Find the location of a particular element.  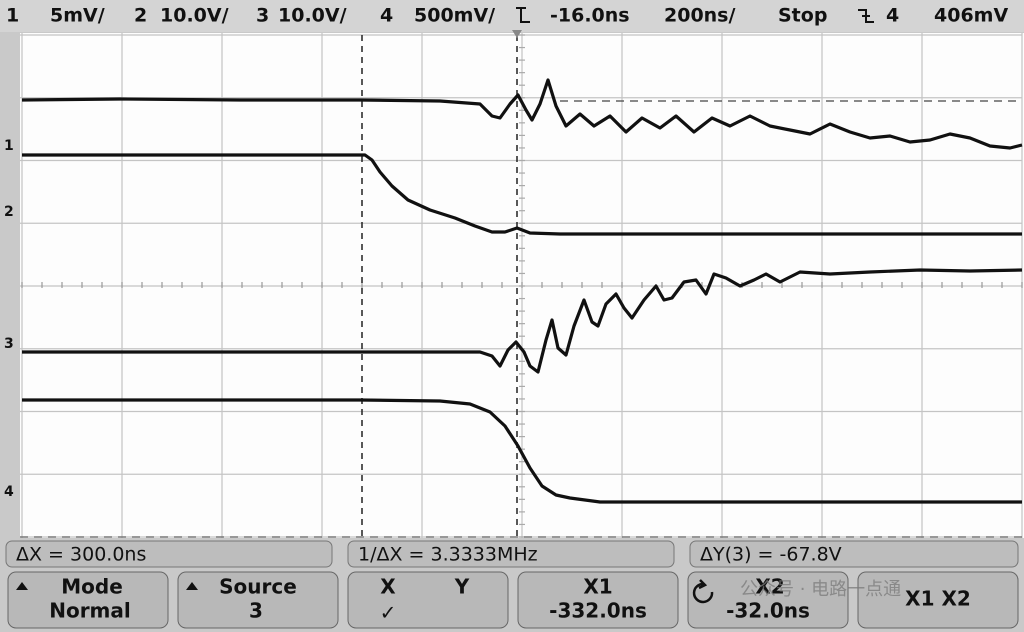

softkey: Source 3 is located at coordinates (258, 600).